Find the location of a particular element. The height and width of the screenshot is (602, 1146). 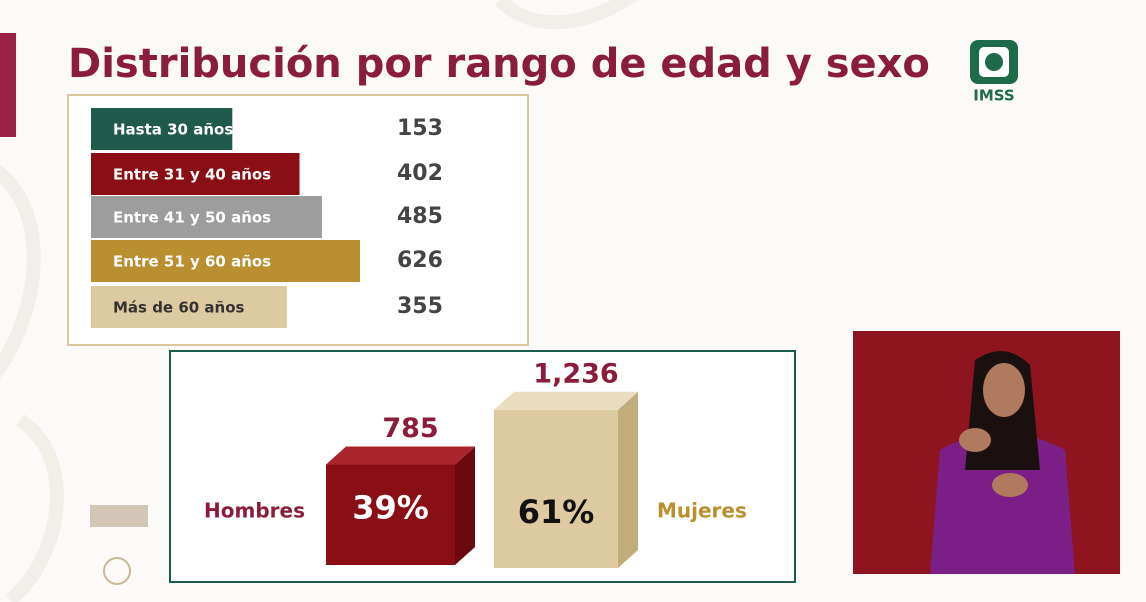

emblem-figures is located at coordinates (119, 516).